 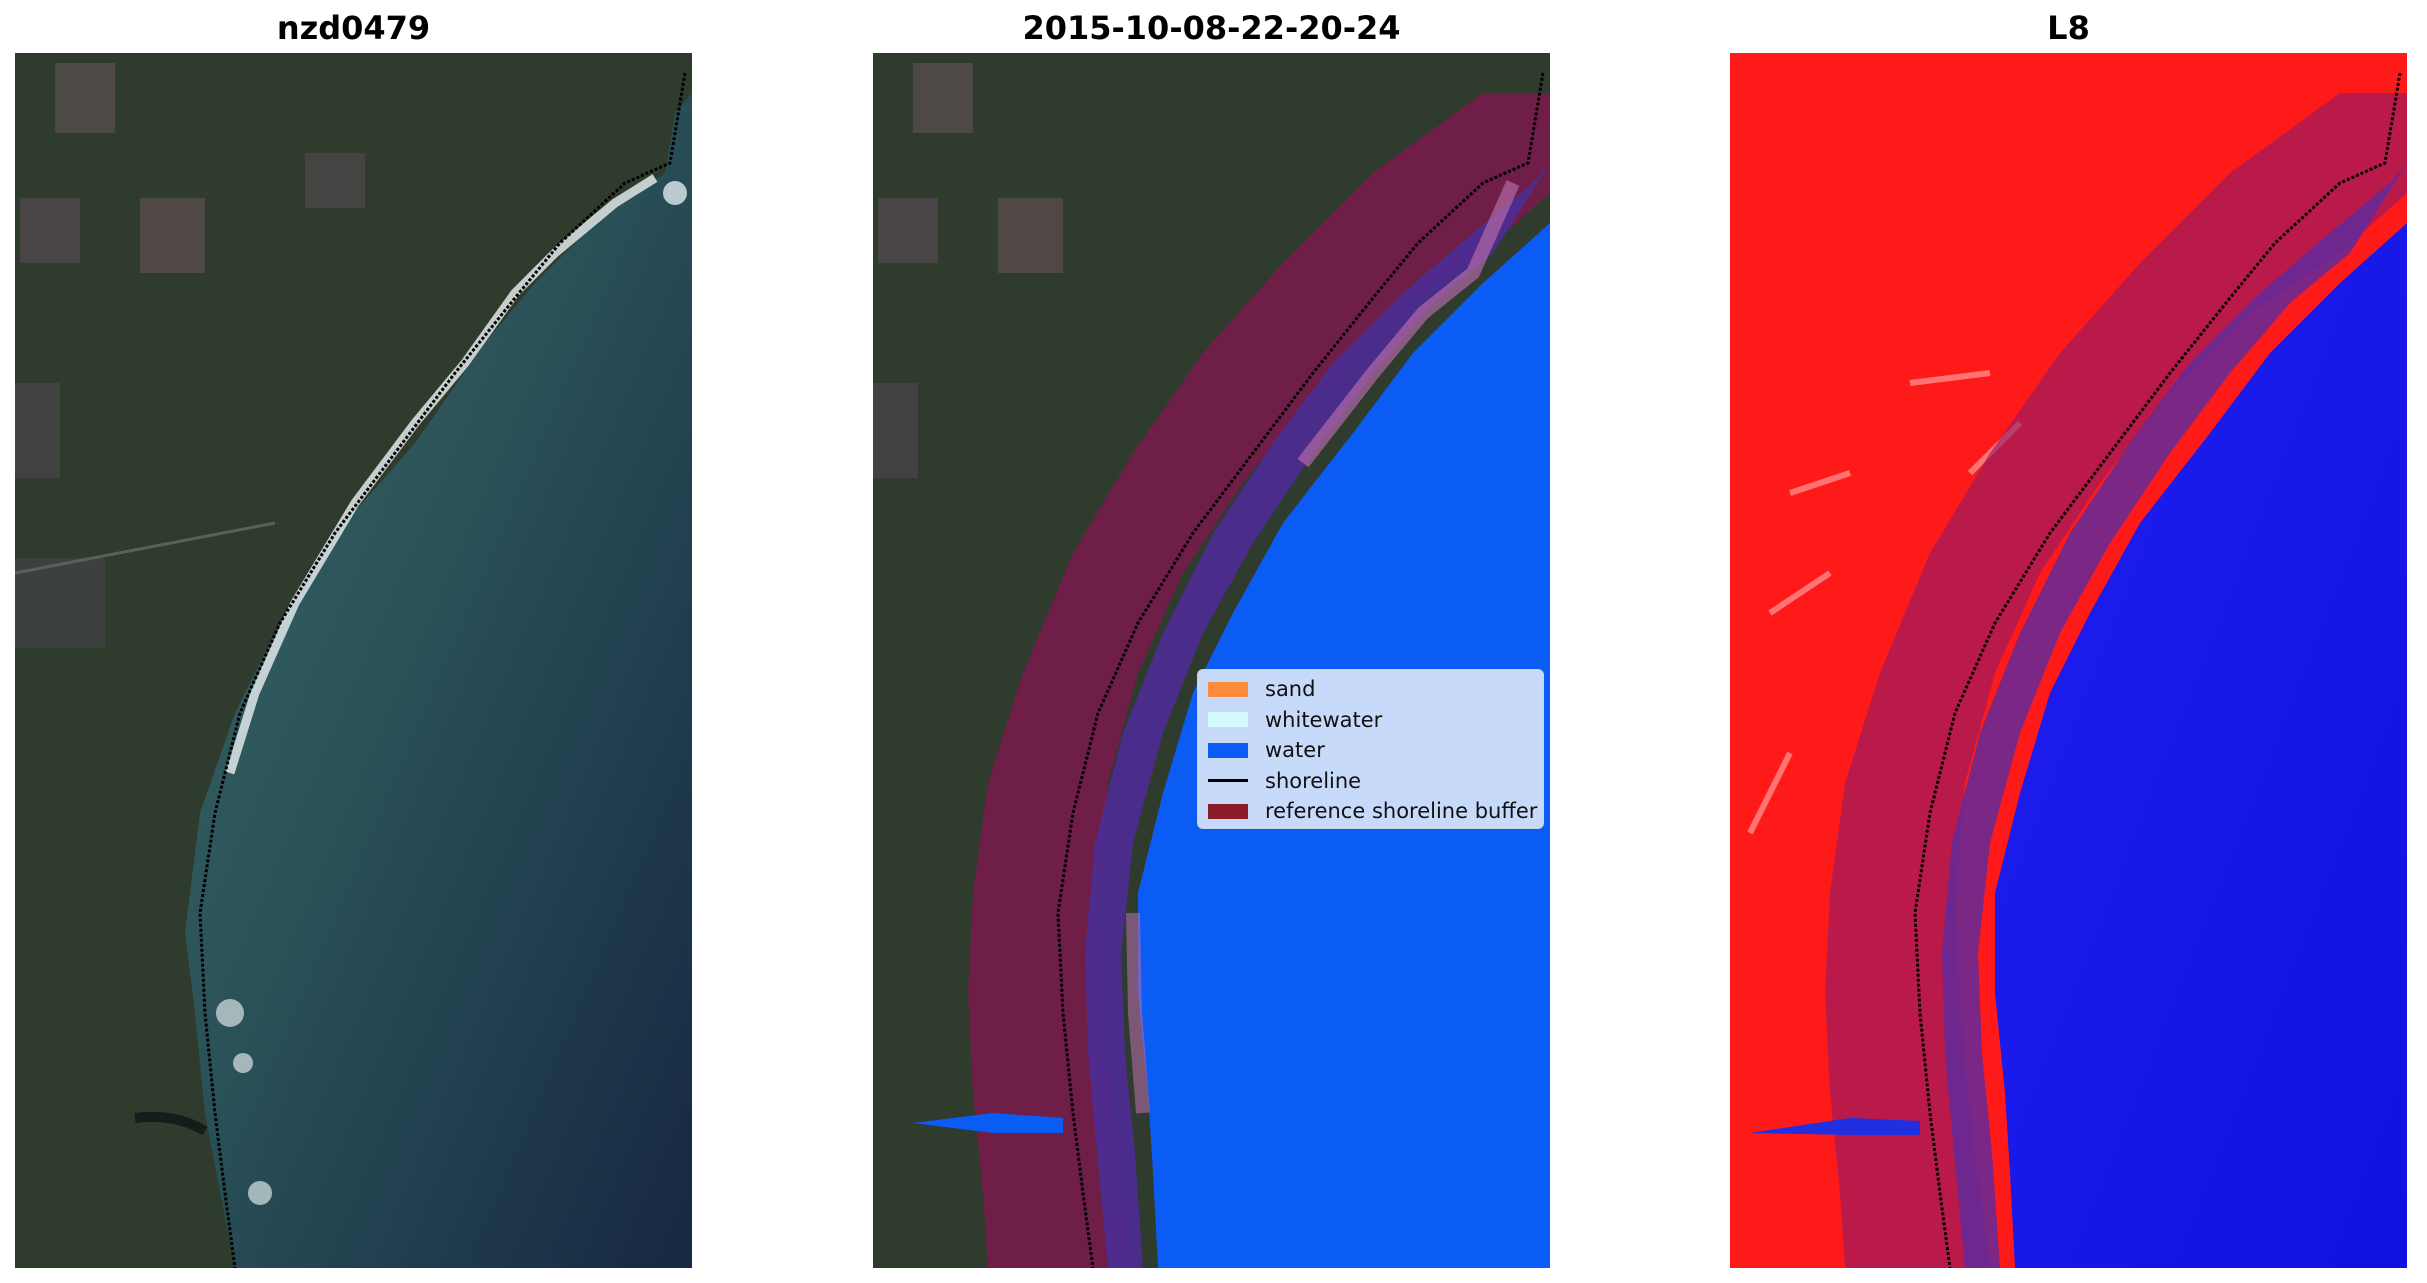 What do you see at coordinates (171, 1123) in the screenshot?
I see `river-channel` at bounding box center [171, 1123].